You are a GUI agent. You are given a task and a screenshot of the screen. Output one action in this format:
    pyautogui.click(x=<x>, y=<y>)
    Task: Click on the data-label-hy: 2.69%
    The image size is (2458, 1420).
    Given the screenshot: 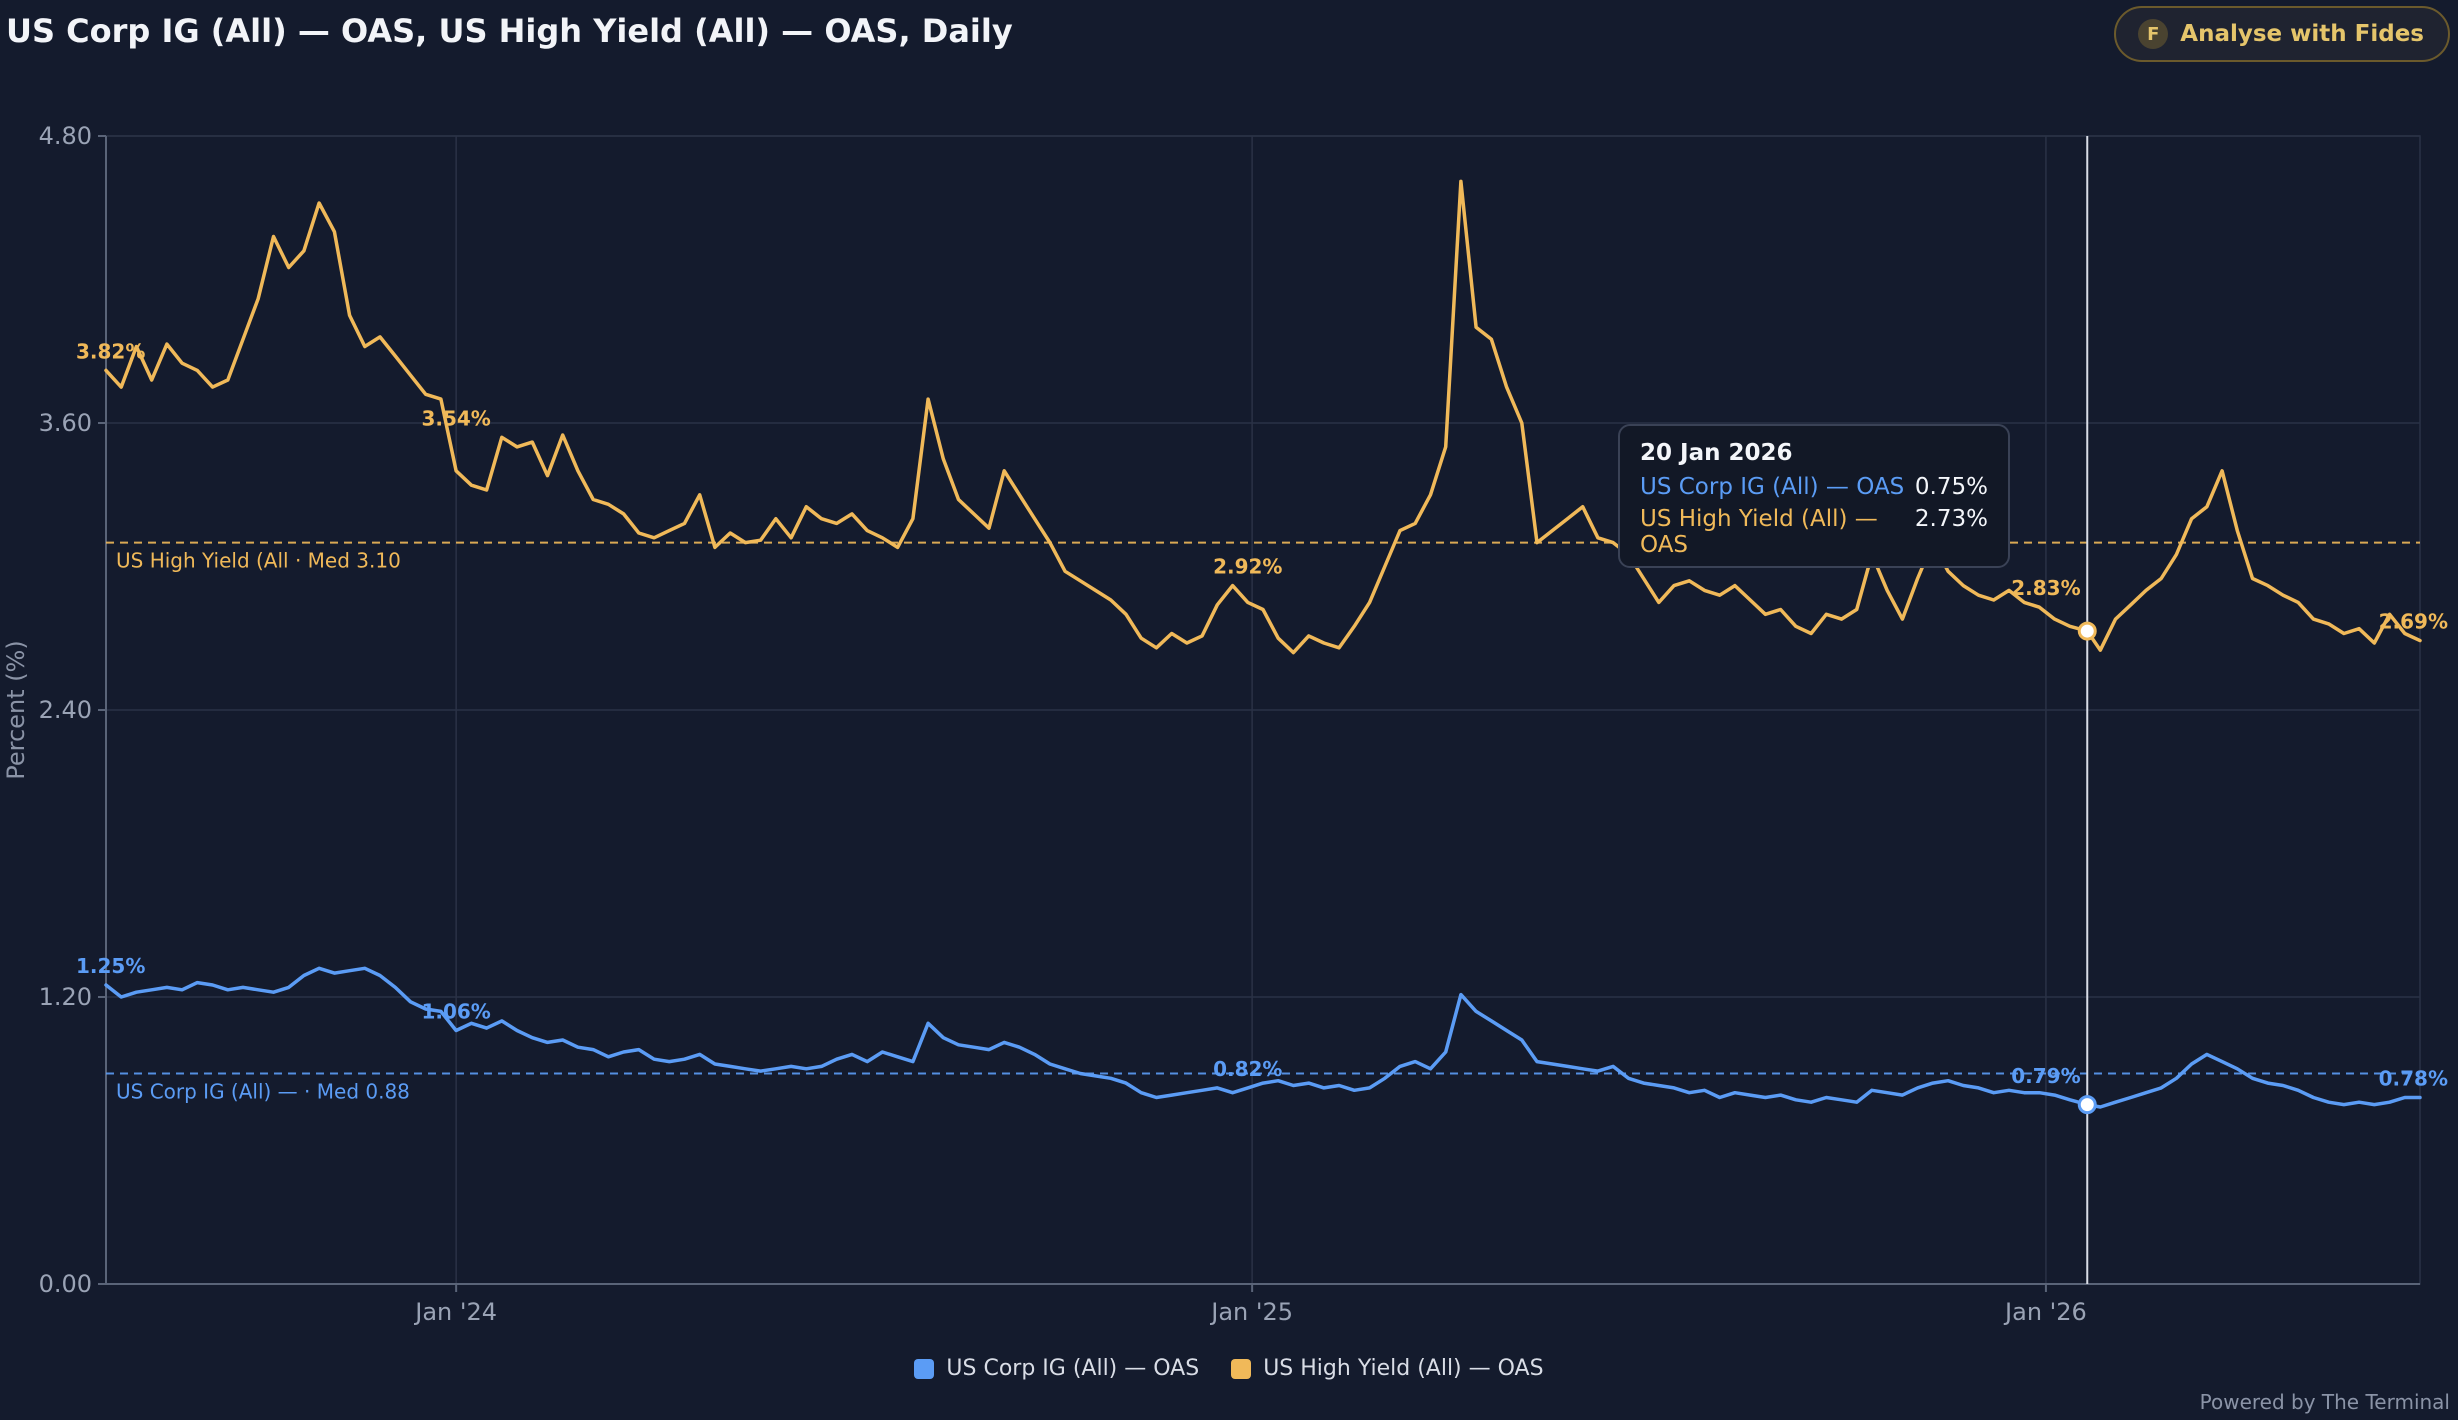 What is the action you would take?
    pyautogui.click(x=2413, y=622)
    